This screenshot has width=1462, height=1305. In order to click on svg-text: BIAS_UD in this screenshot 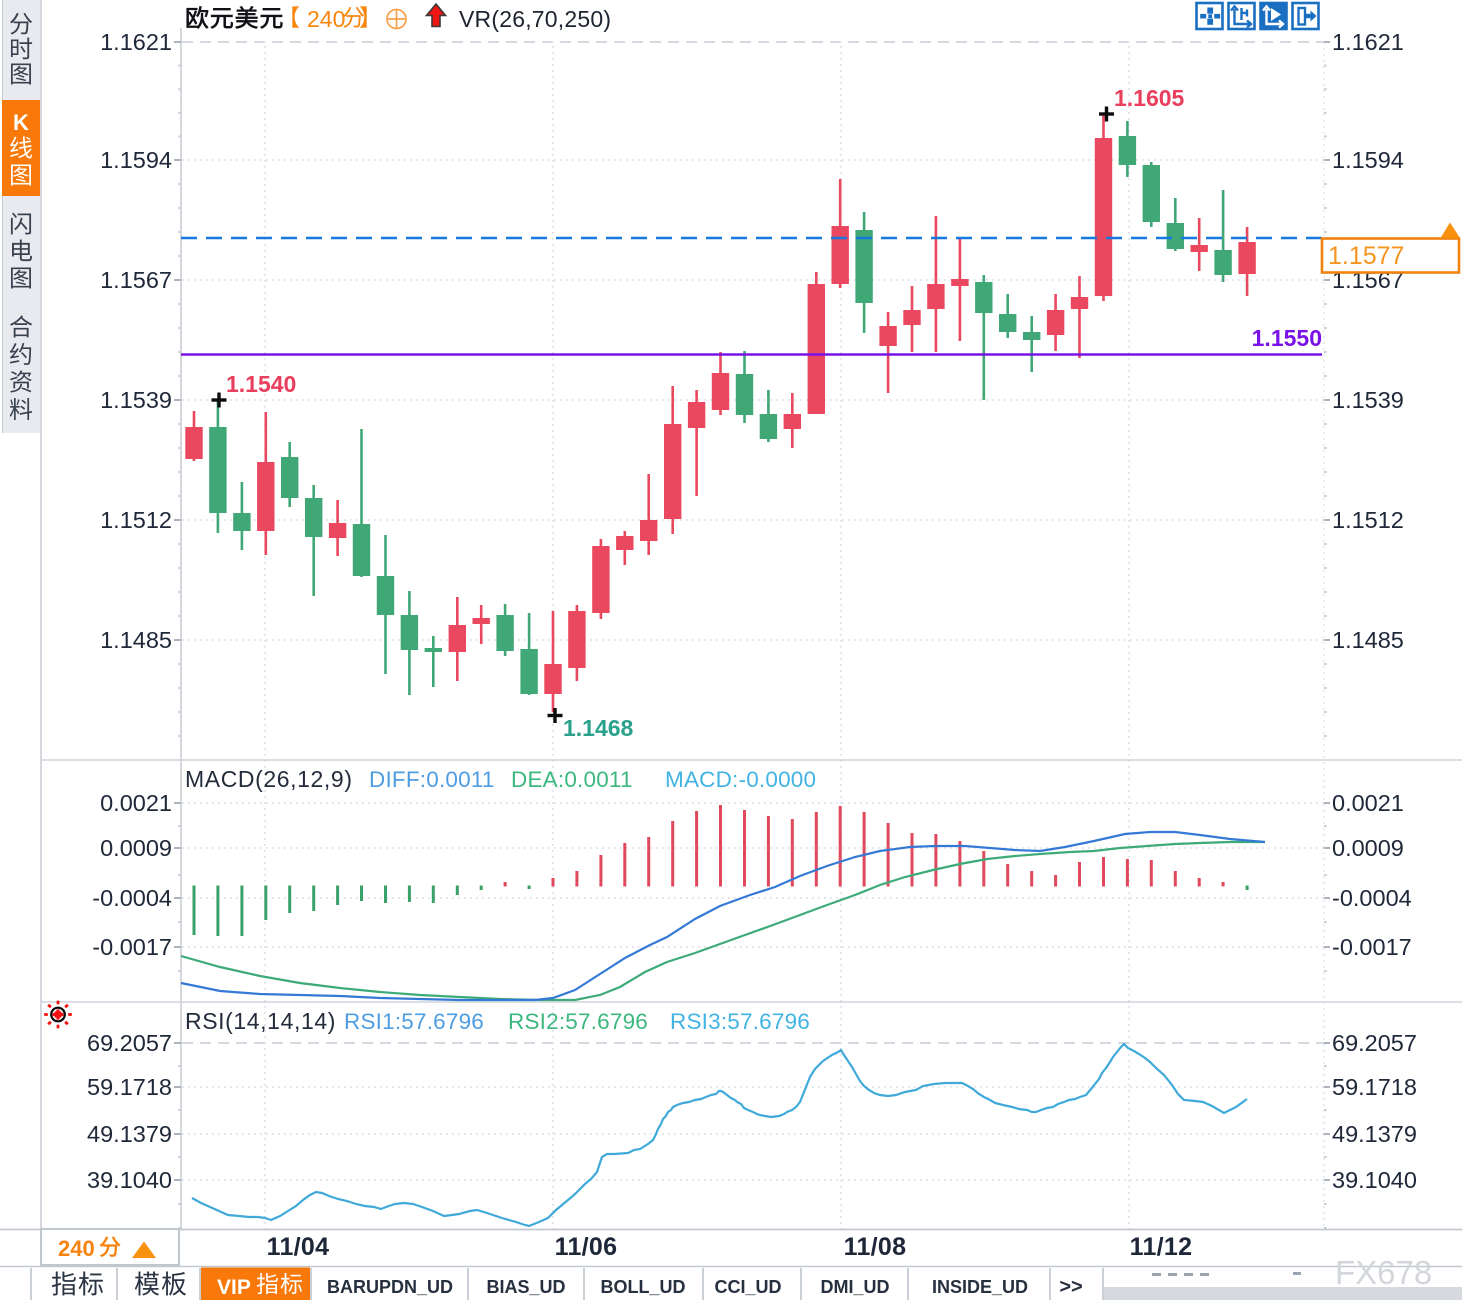, I will do `click(525, 1287)`.